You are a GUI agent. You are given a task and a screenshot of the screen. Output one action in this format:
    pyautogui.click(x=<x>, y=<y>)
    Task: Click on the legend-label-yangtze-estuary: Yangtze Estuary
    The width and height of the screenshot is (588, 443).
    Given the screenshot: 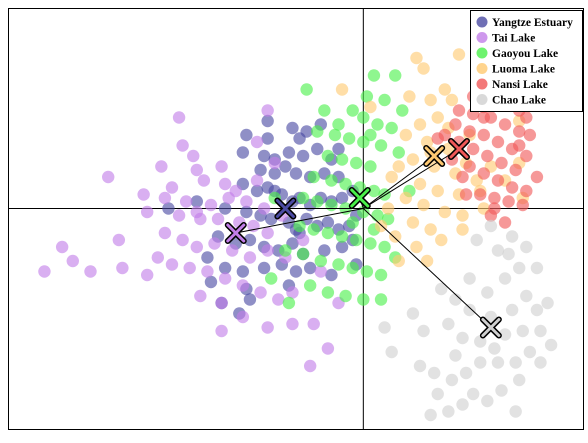 What is the action you would take?
    pyautogui.click(x=532, y=23)
    